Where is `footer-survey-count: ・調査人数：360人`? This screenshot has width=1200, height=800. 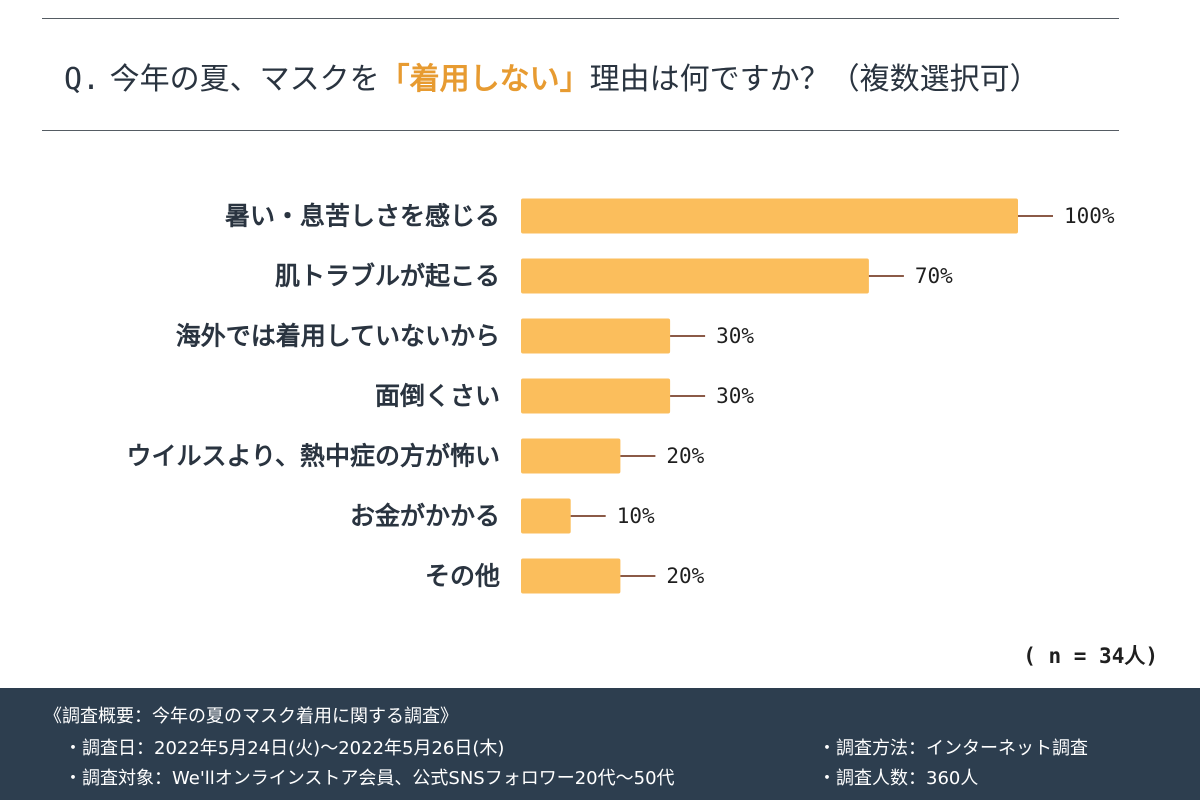 footer-survey-count: ・調査人数：360人 is located at coordinates (898, 778).